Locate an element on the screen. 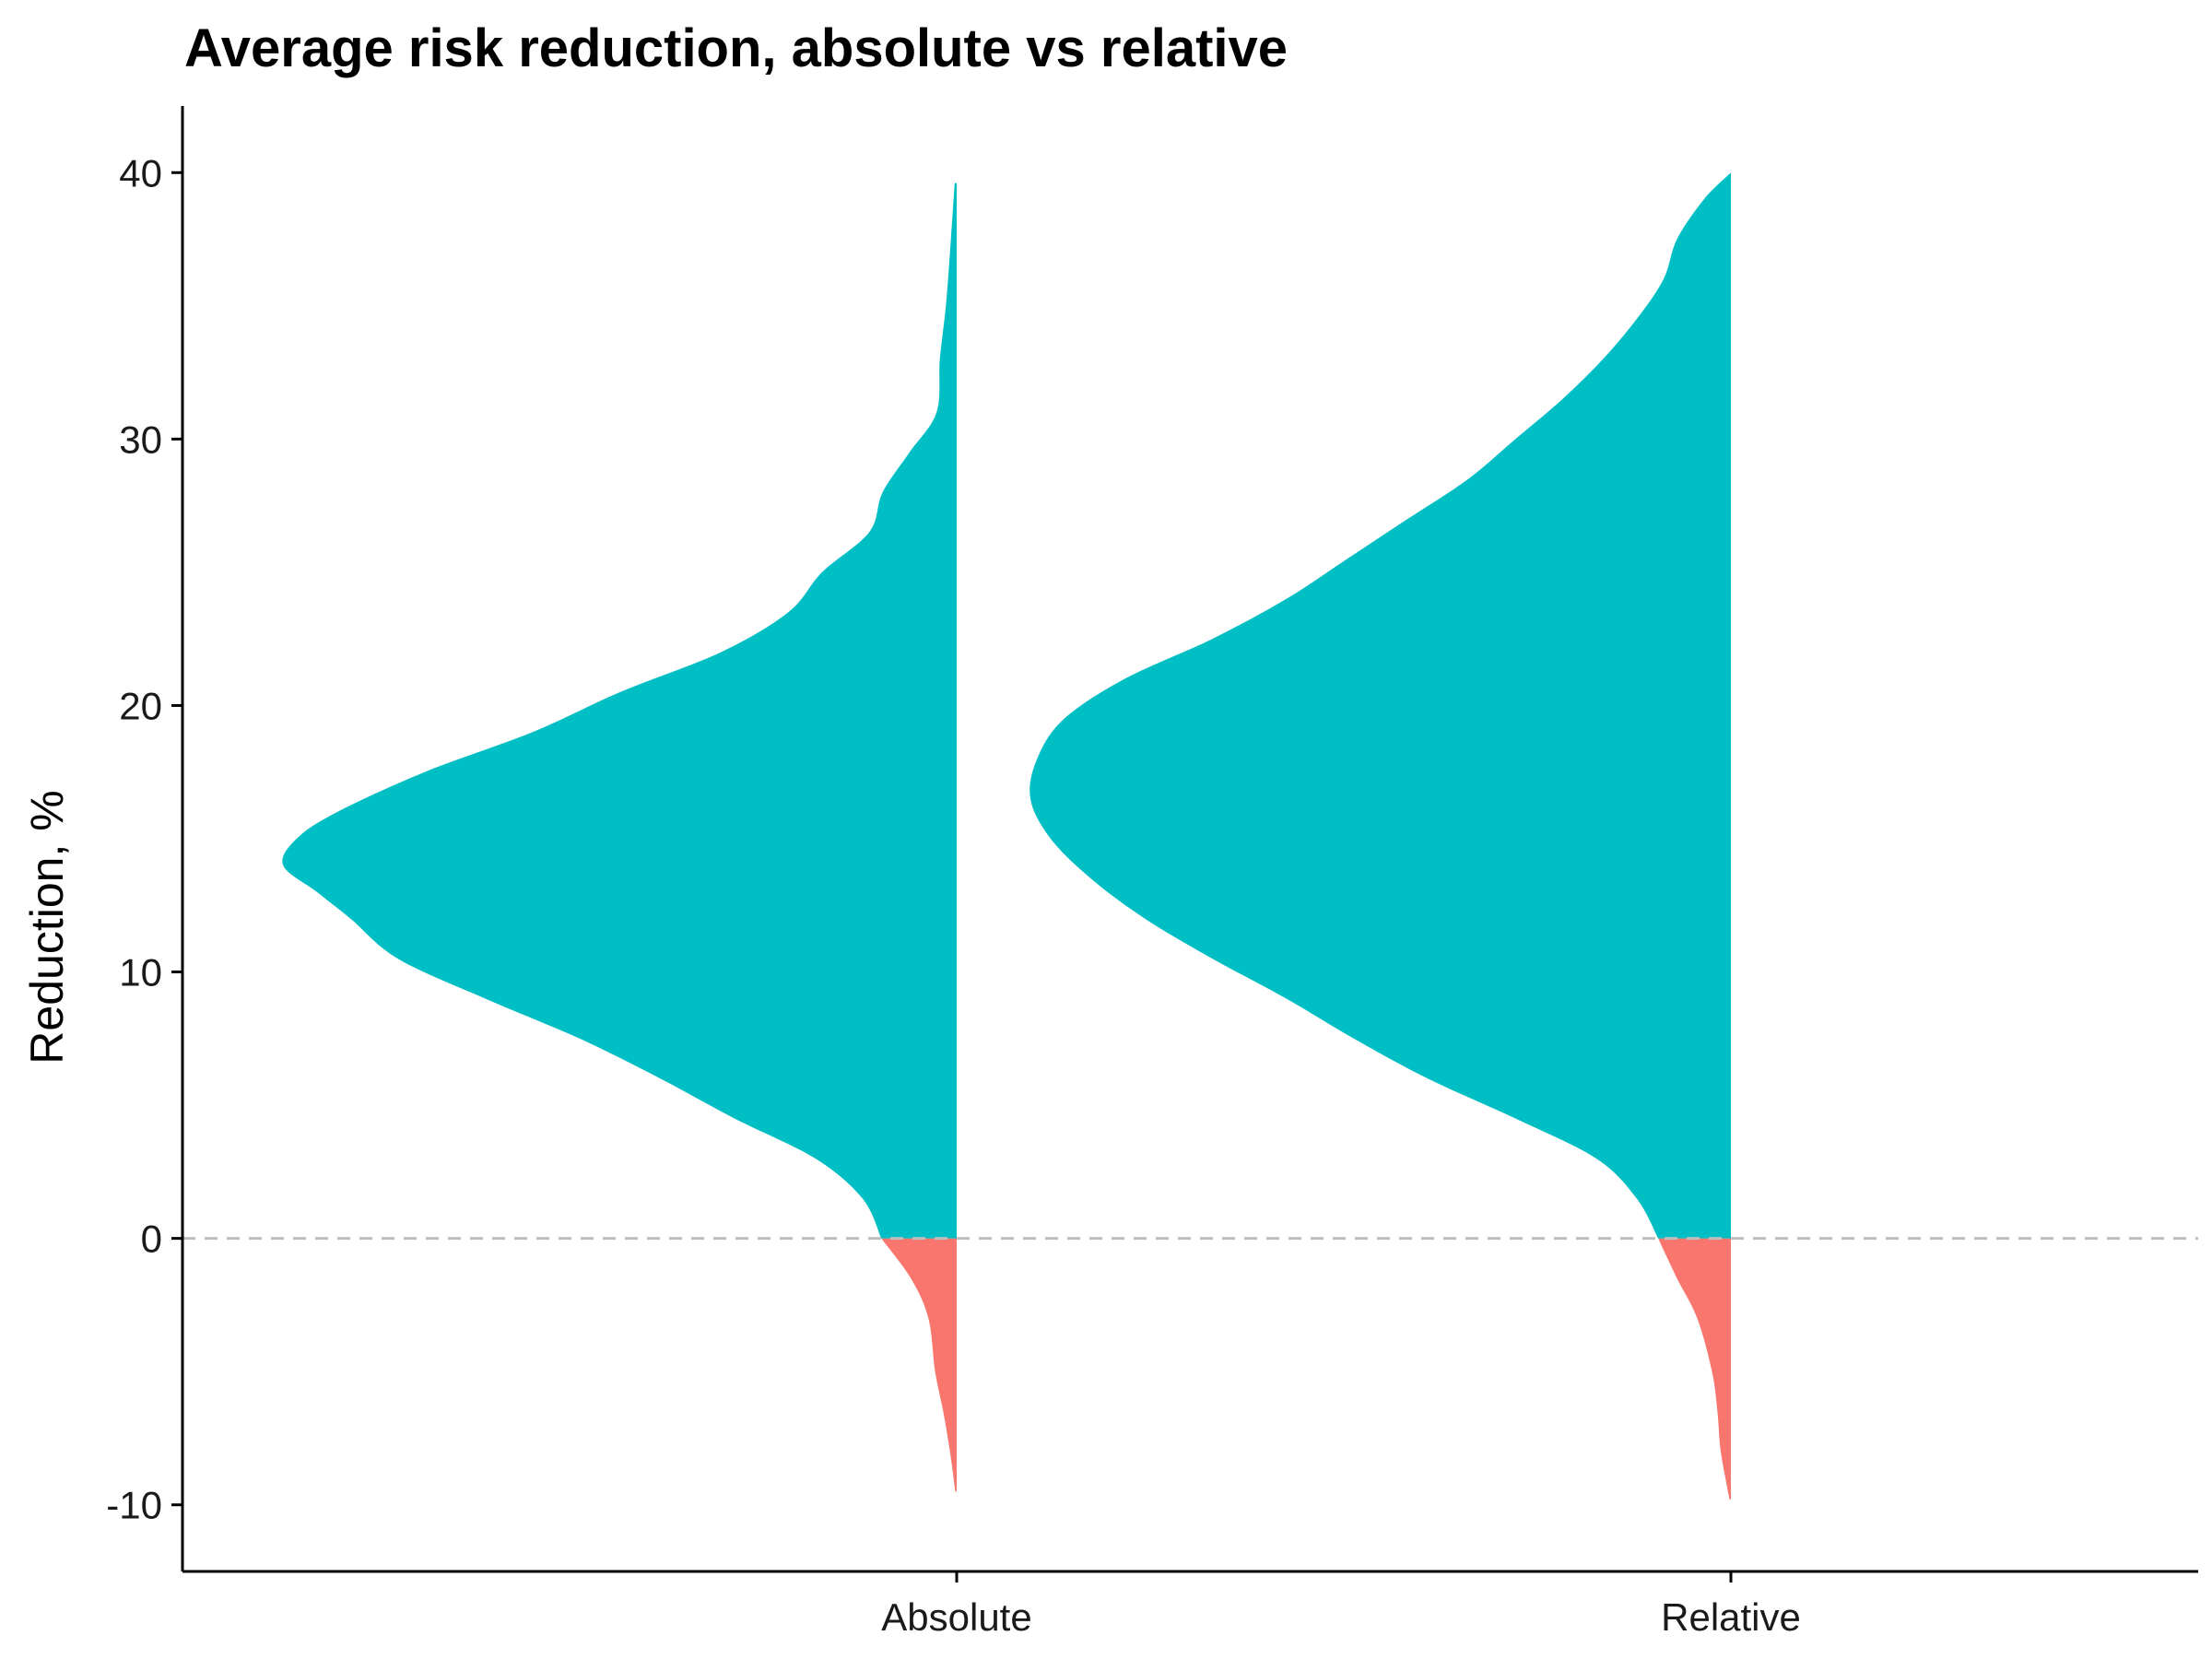 This screenshot has width=2212, height=1659. y-tick-label: 0 is located at coordinates (151, 1239).